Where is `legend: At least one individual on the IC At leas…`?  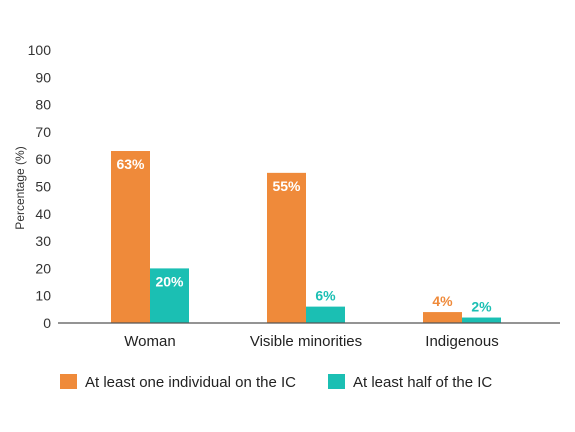 legend: At least one individual on the IC At leas… is located at coordinates (276, 382).